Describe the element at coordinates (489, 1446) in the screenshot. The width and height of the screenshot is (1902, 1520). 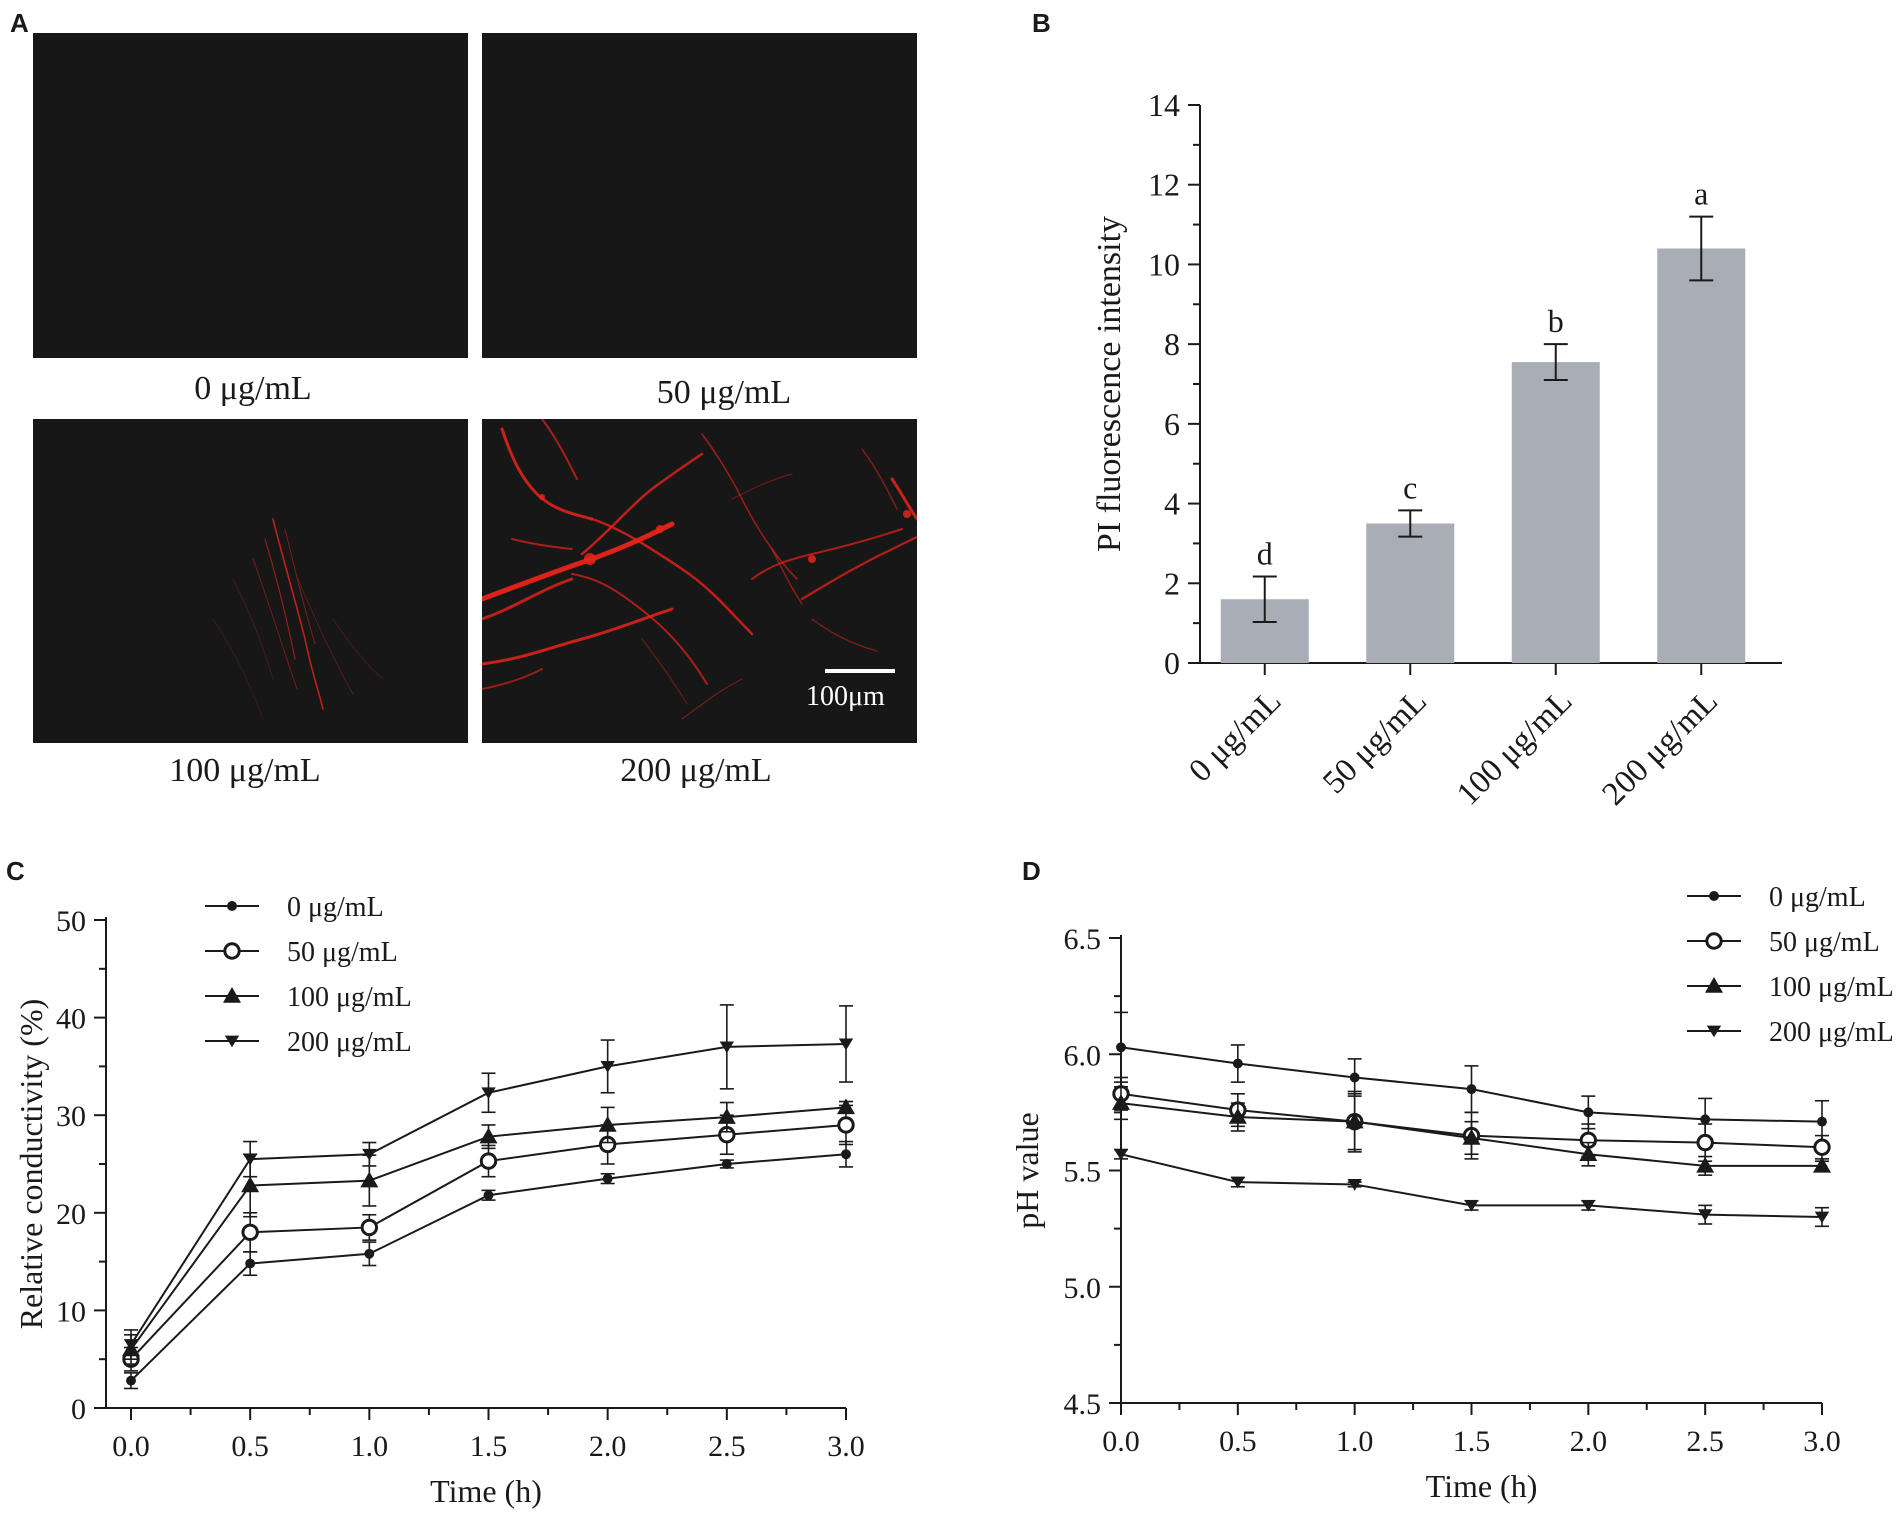
I see `xtick-label: 1.5` at that location.